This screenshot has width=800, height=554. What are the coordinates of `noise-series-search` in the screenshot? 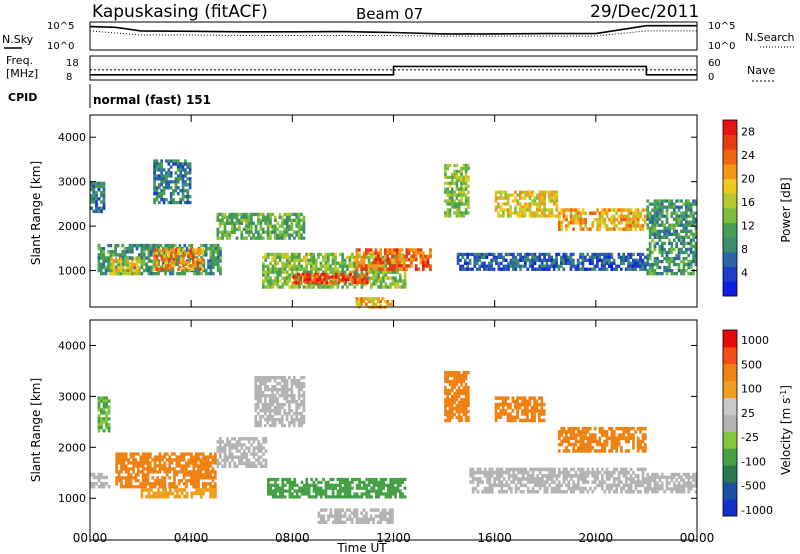 It's located at (393, 33).